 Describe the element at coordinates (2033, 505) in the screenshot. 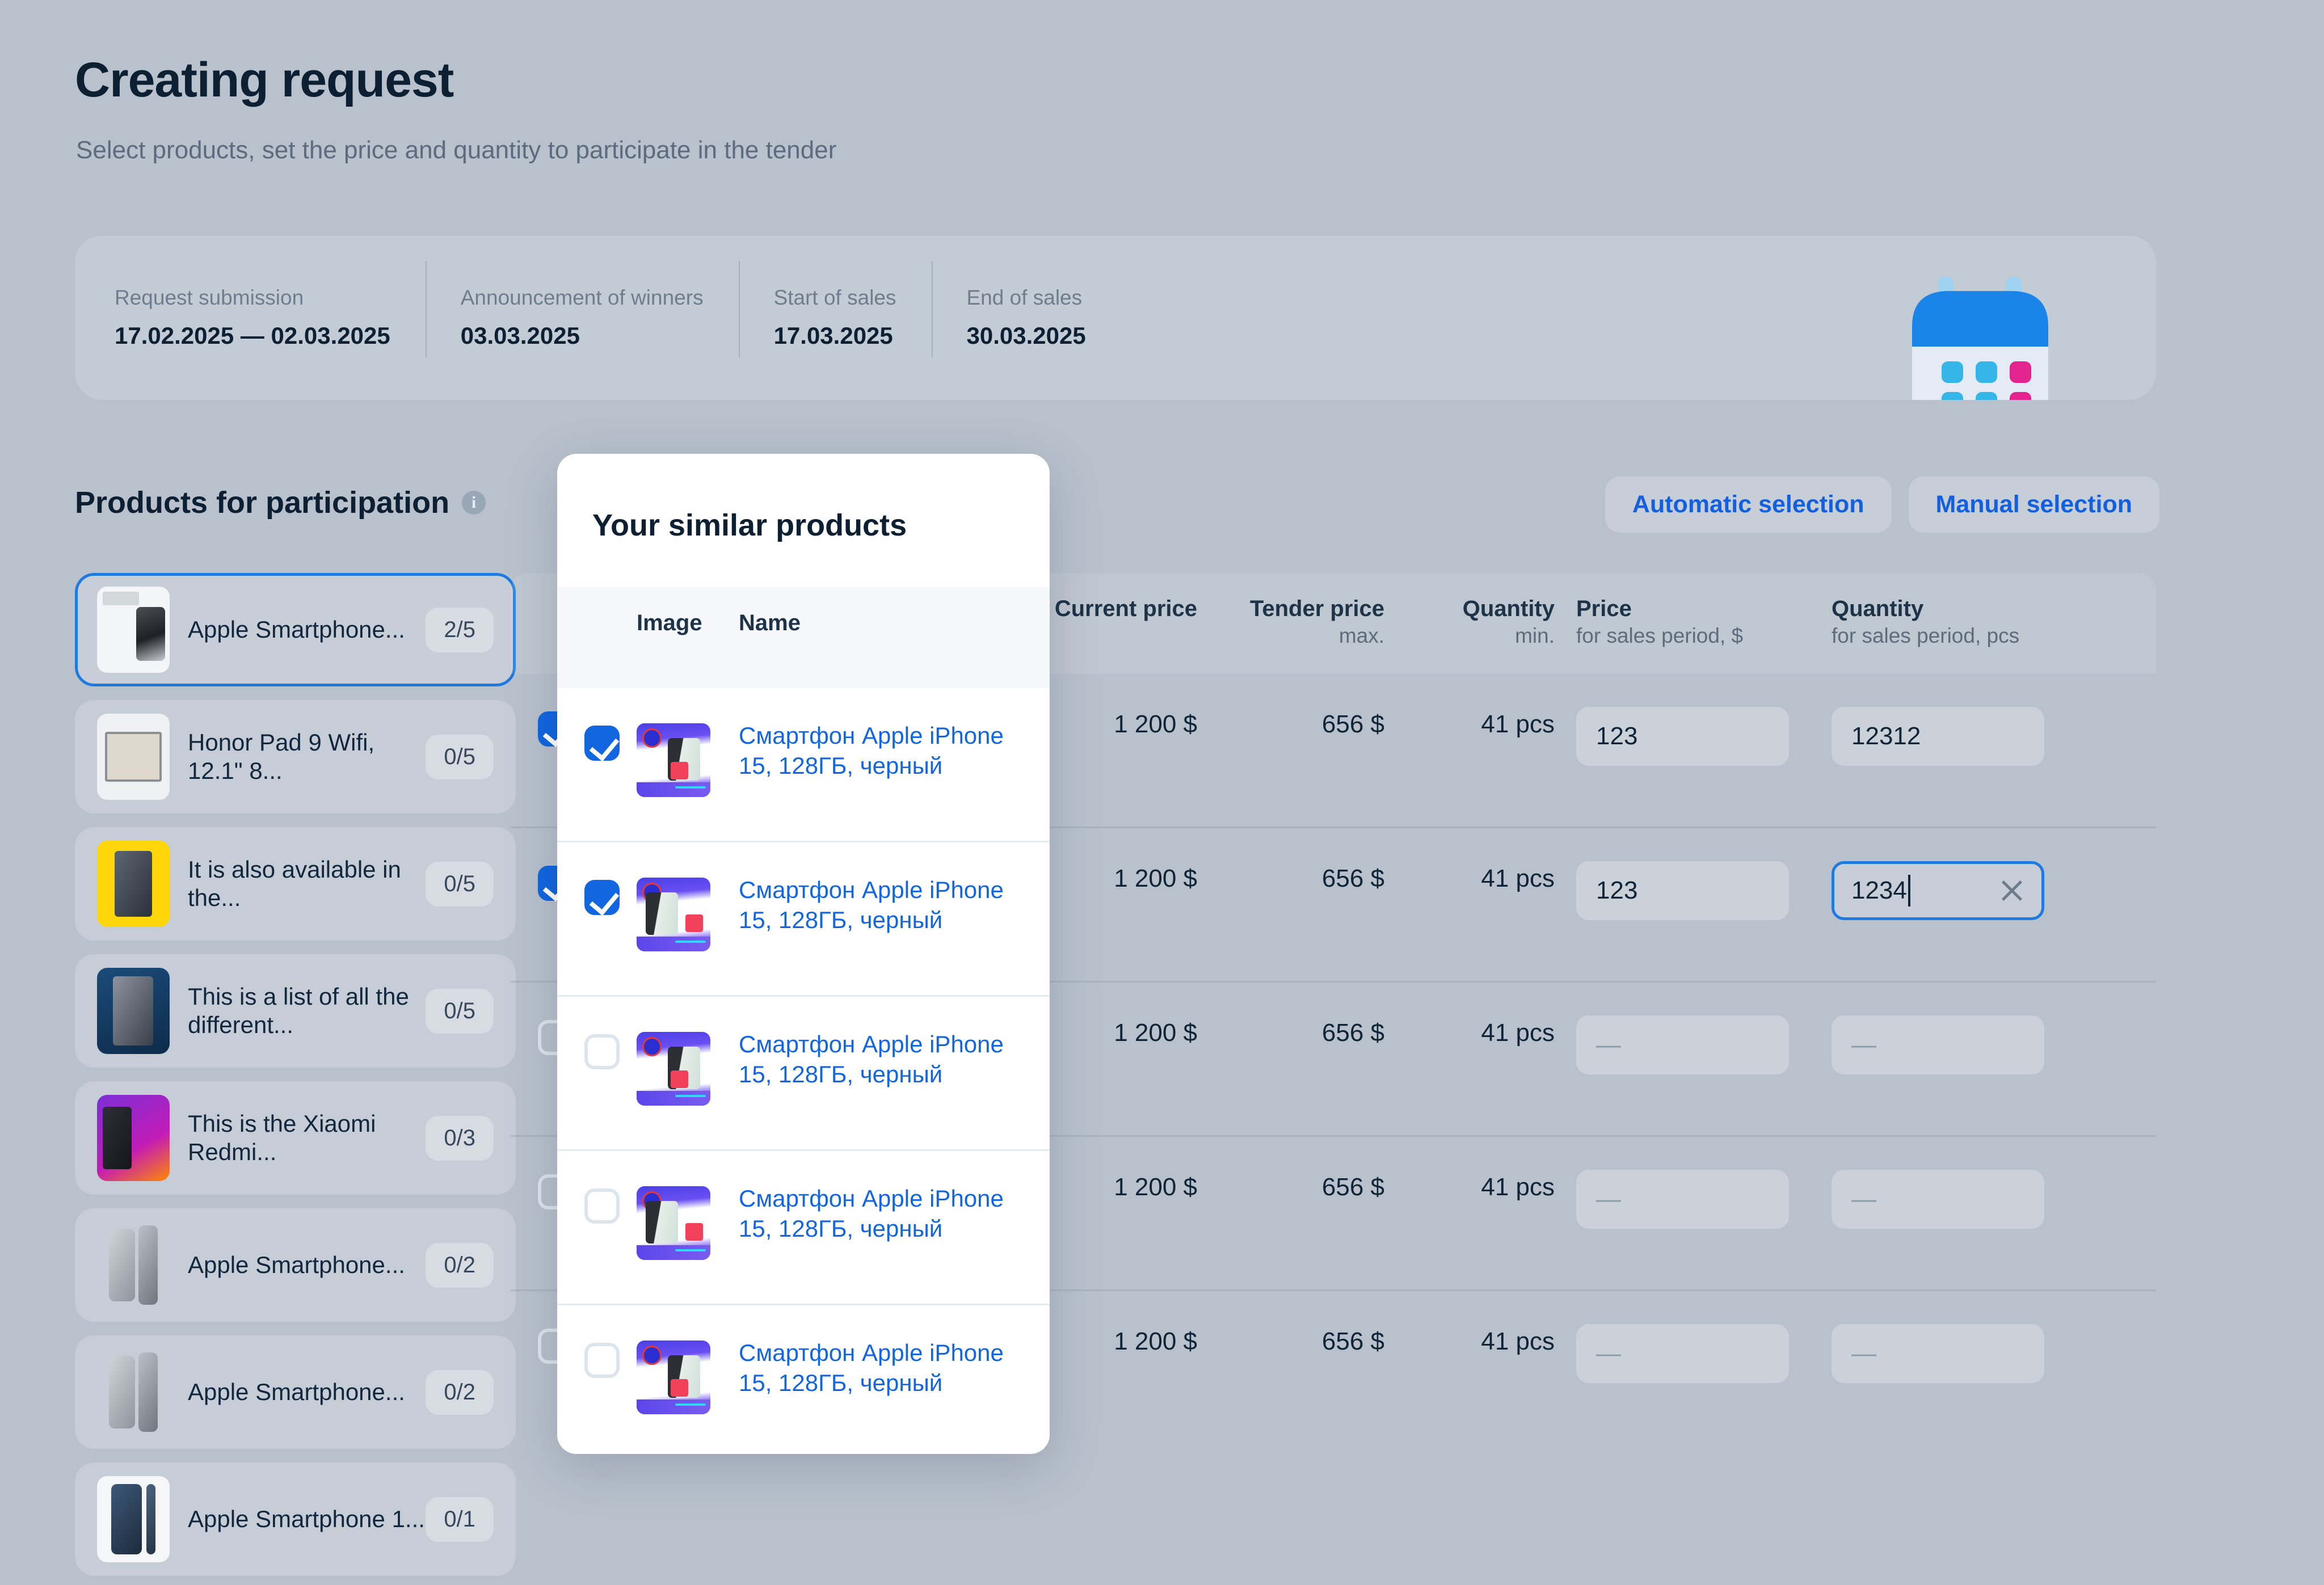

I see `manual-selection-button: Manual selection` at that location.